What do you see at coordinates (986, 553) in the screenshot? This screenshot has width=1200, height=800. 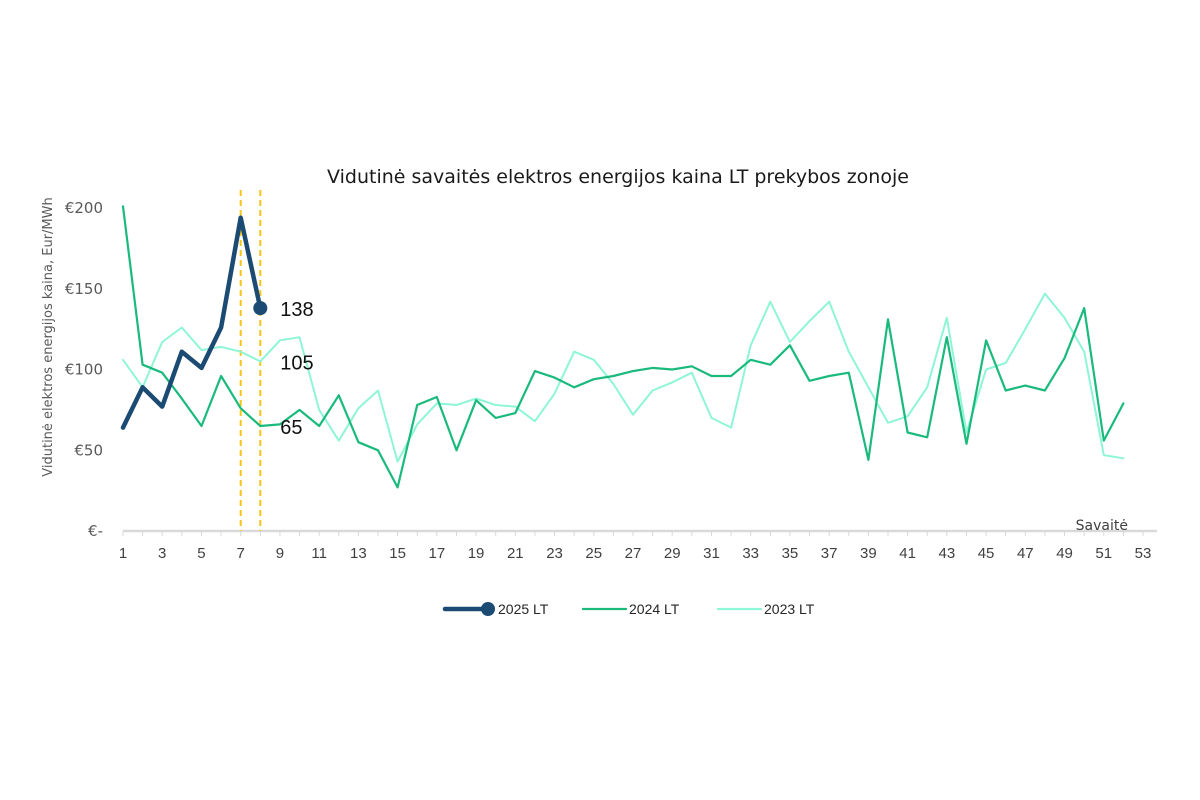 I see `x-tick-label: 45` at bounding box center [986, 553].